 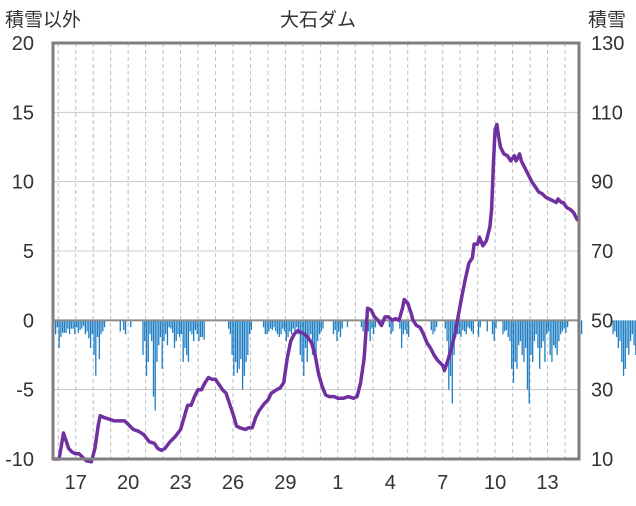 I want to click on right-tick-label: 10, so click(x=602, y=460).